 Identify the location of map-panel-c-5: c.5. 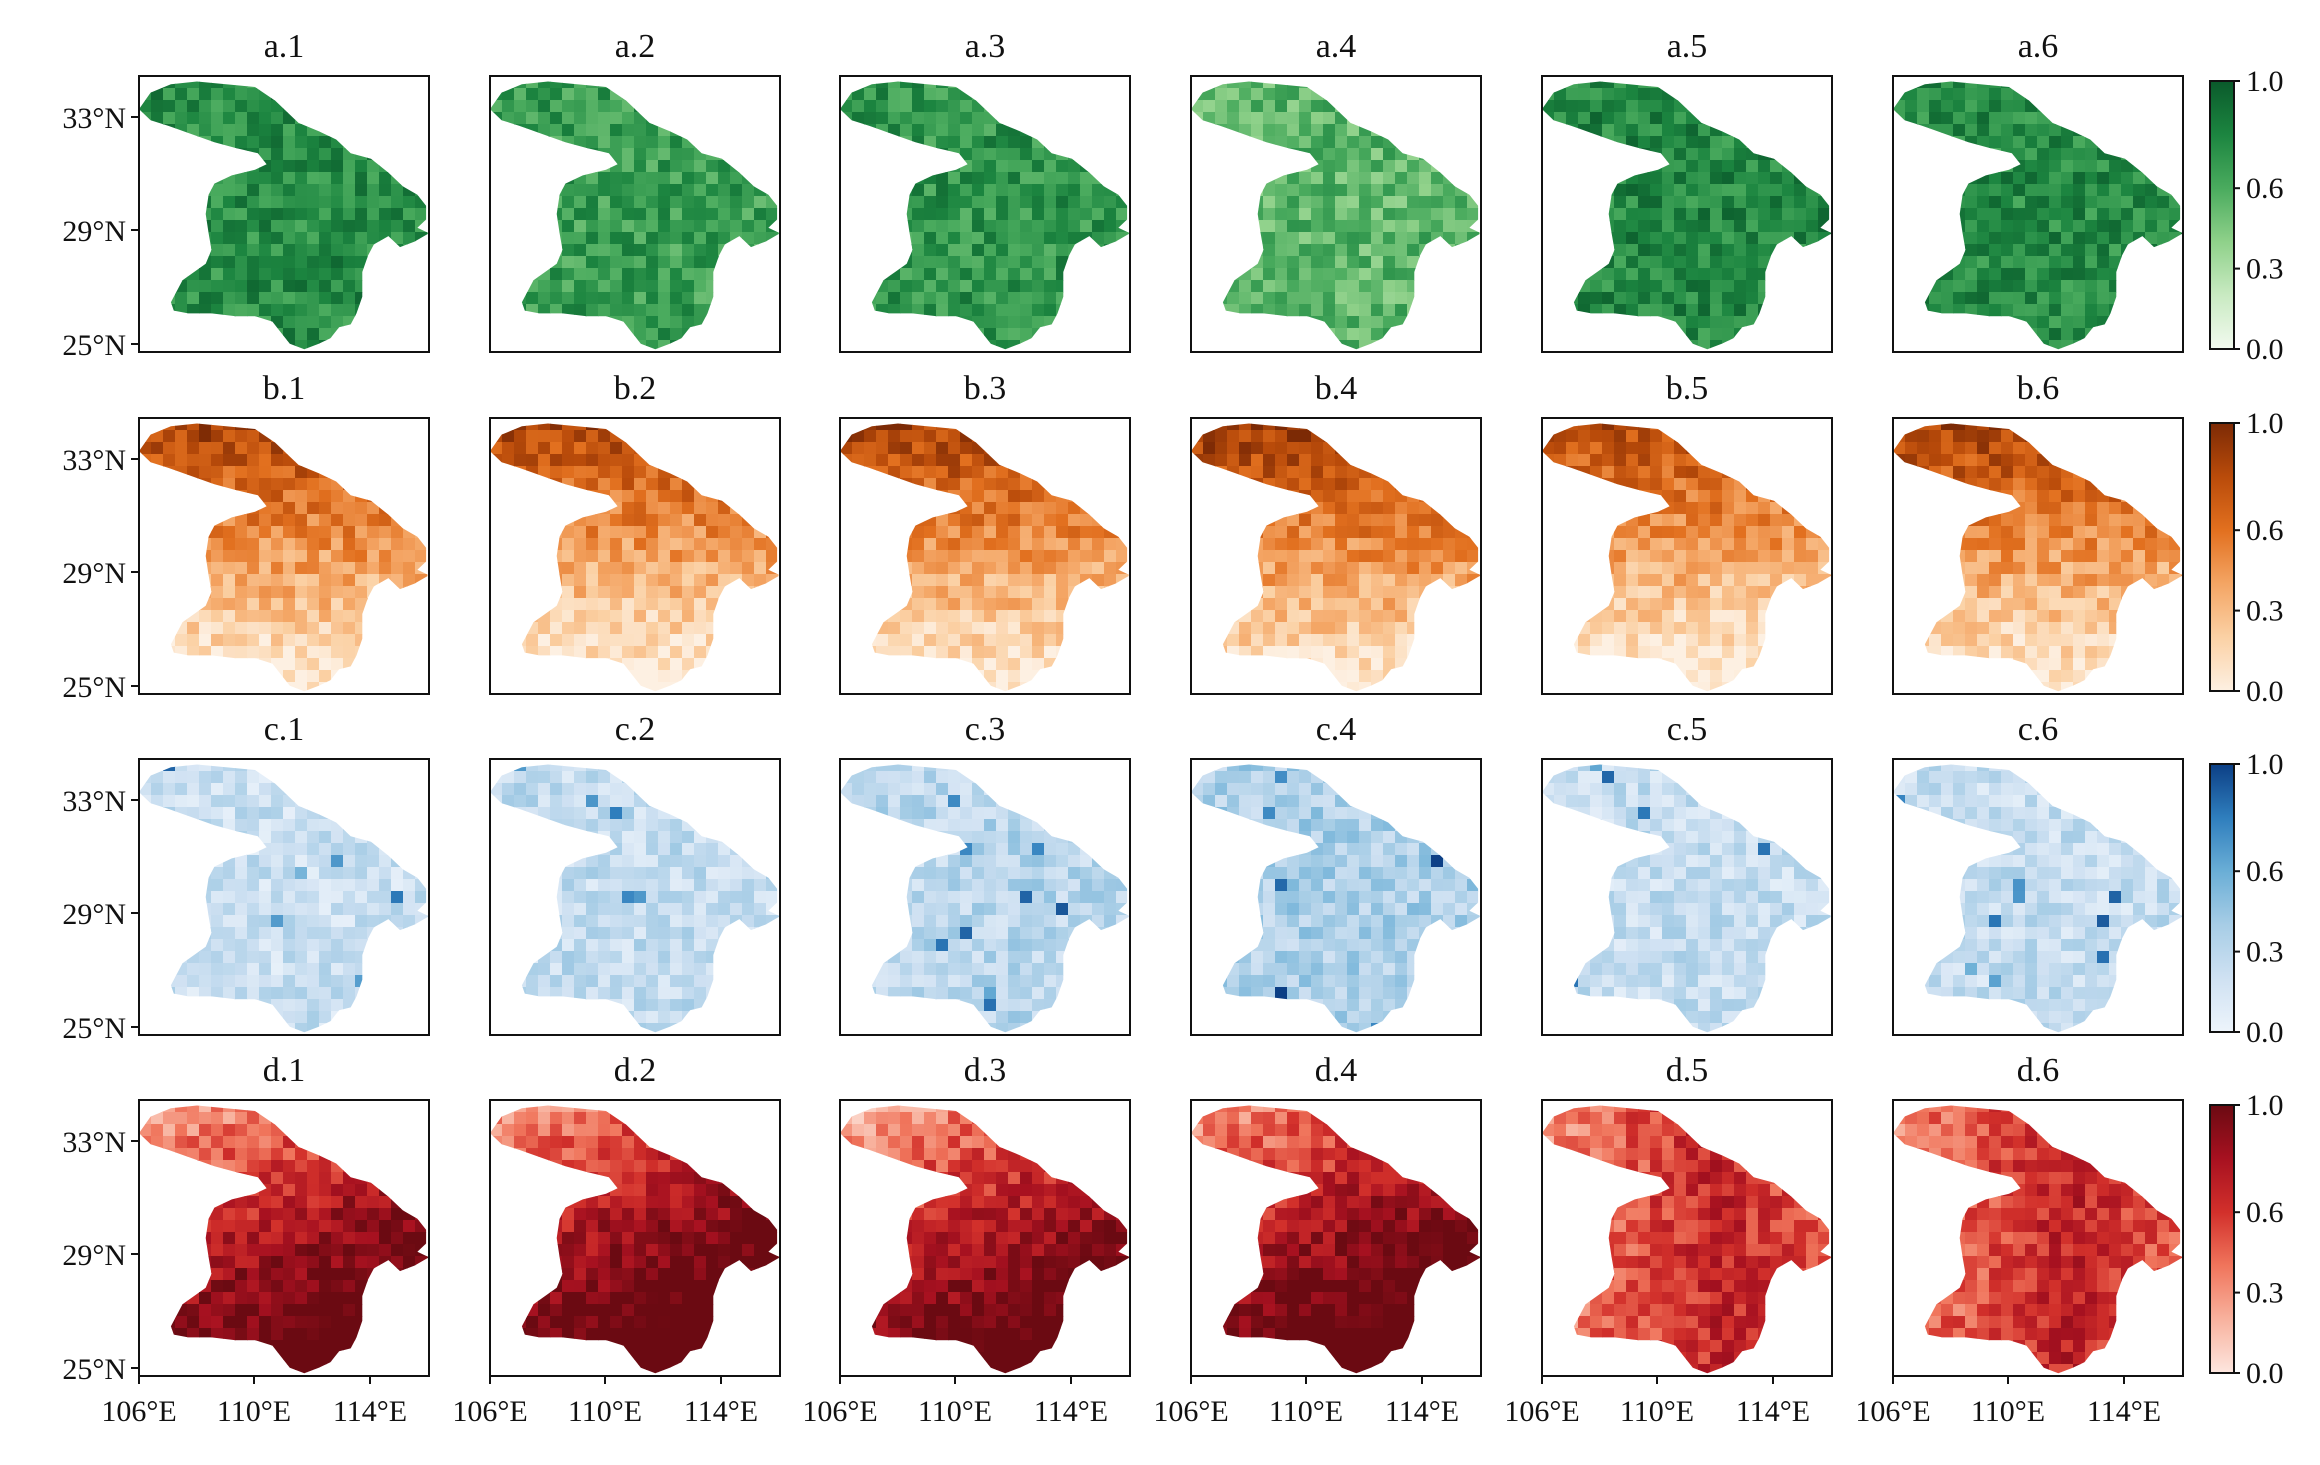
(1687, 873).